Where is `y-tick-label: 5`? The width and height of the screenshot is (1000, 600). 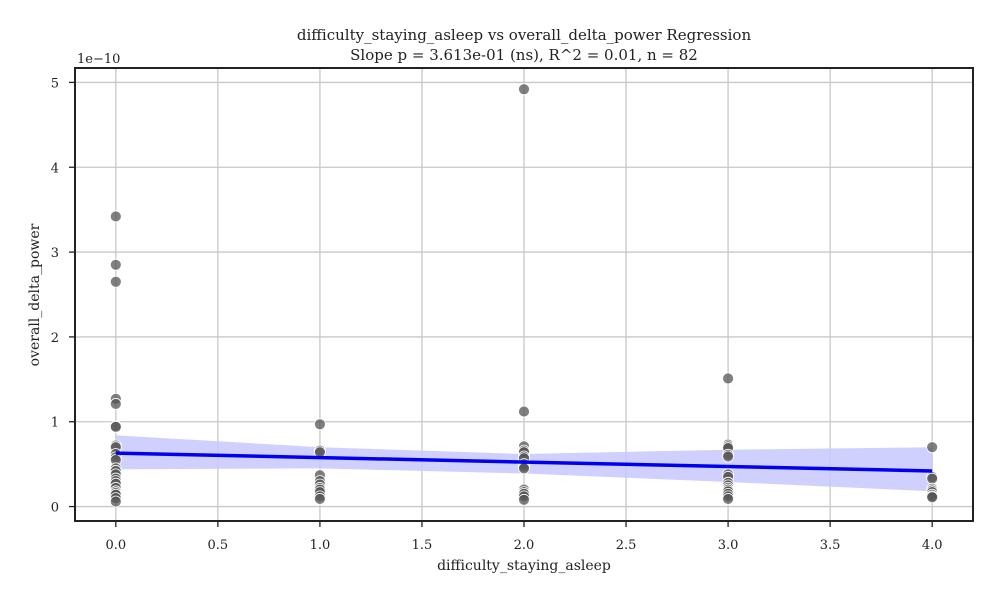 y-tick-label: 5 is located at coordinates (55, 83).